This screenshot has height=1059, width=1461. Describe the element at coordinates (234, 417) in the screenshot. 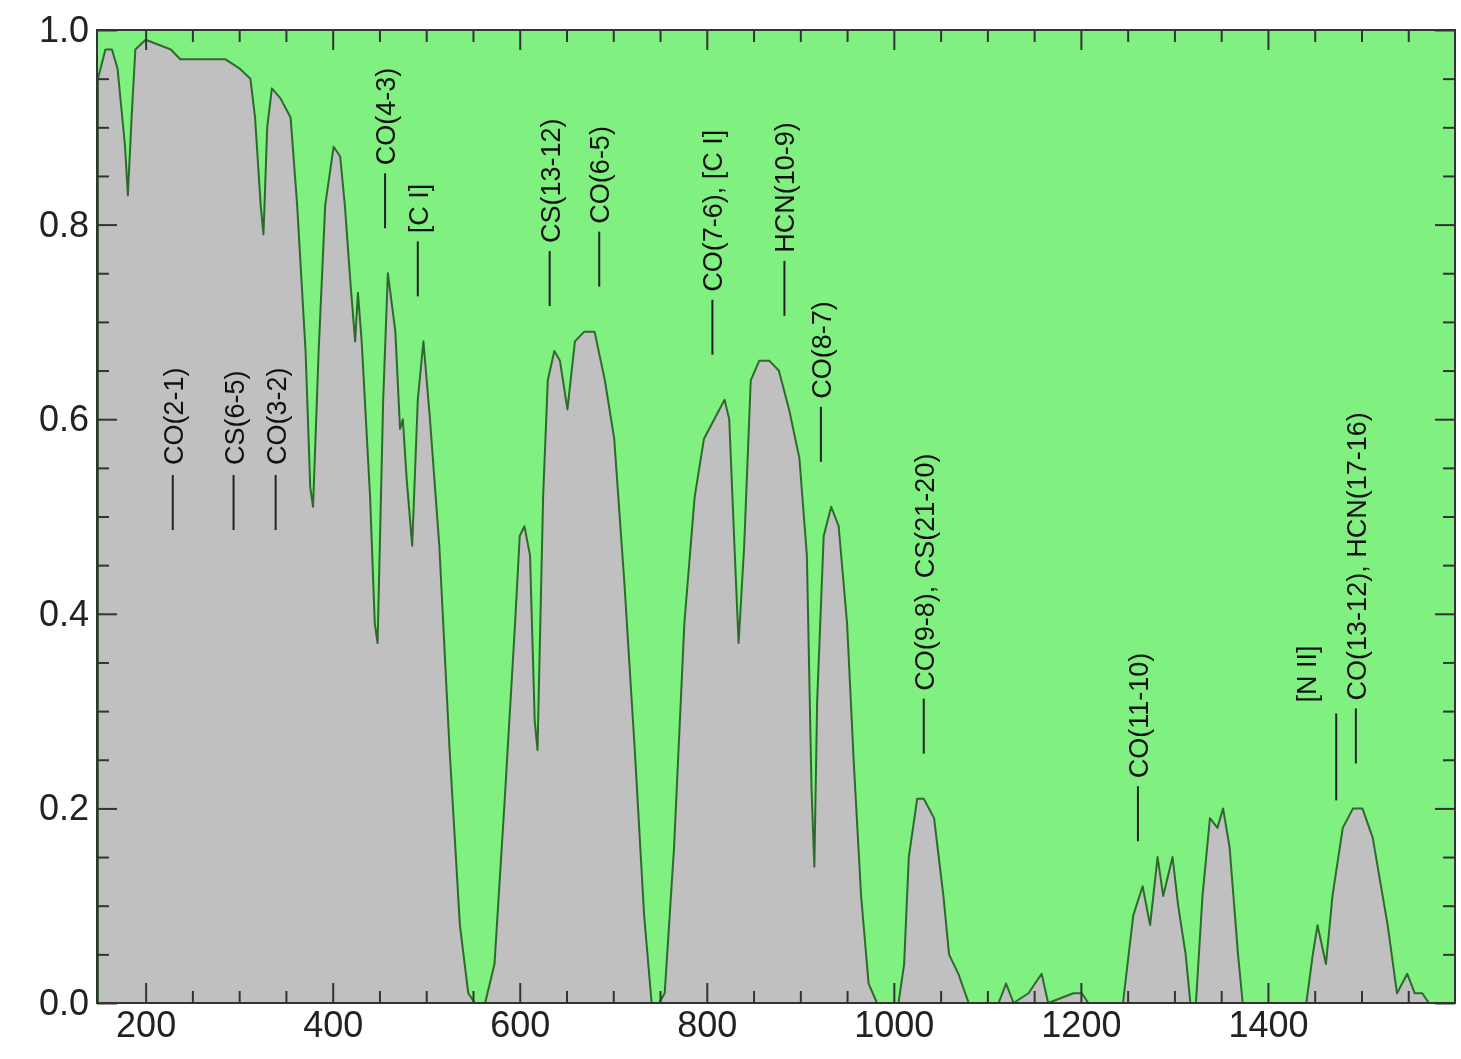

I see `ref-line-label: CS(6-5)` at that location.